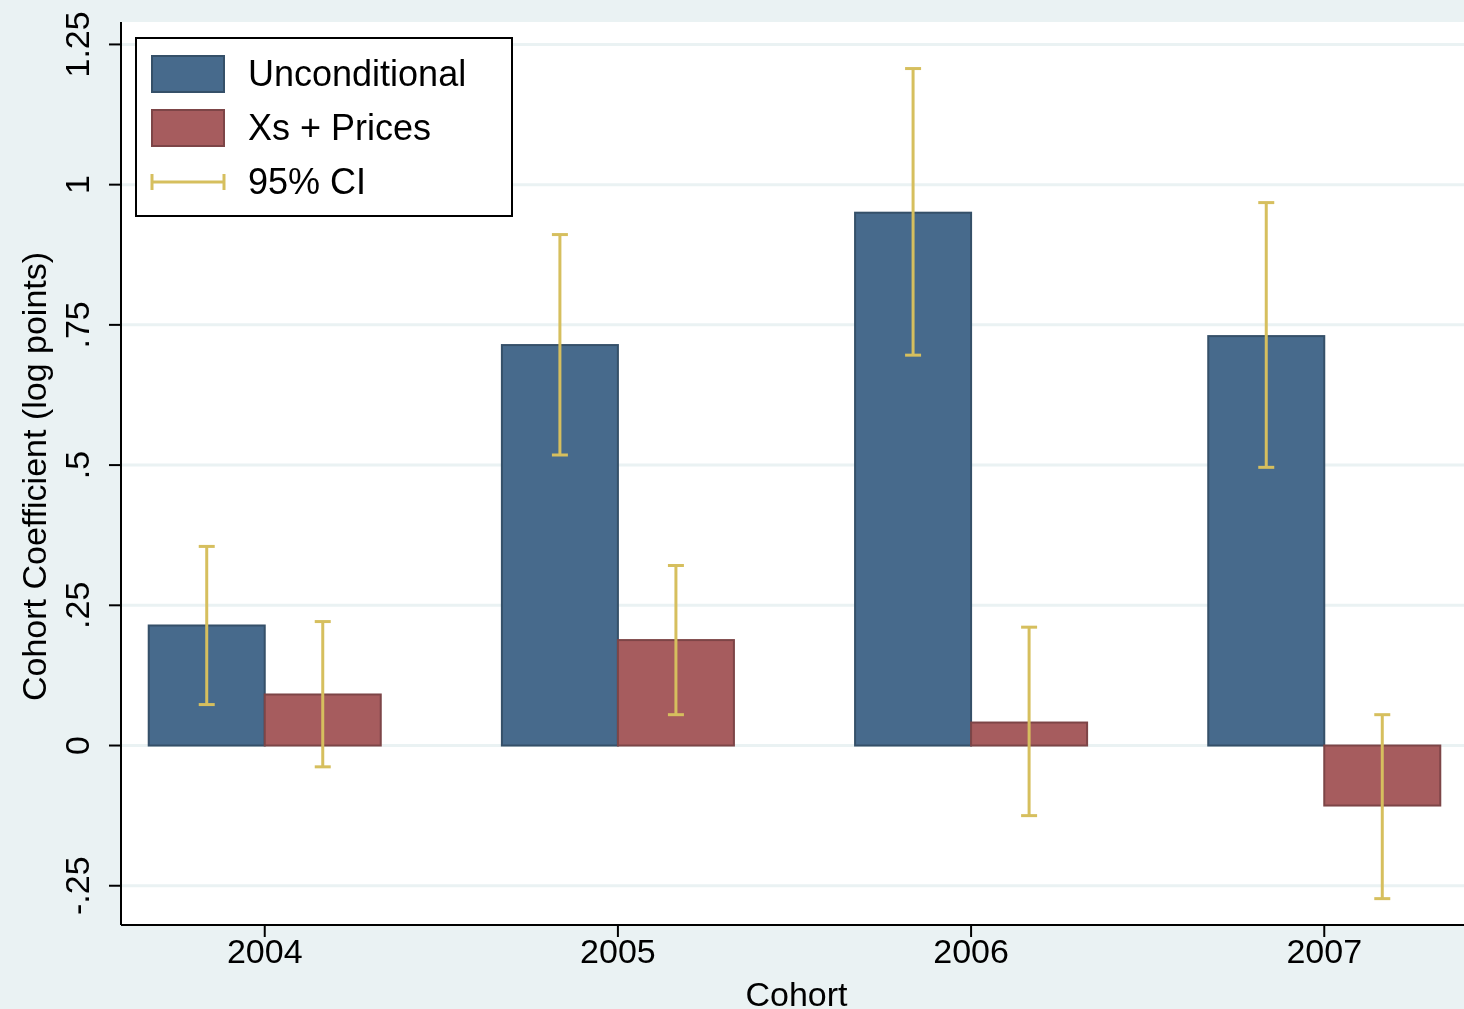 This screenshot has width=1464, height=1009. What do you see at coordinates (77, 185) in the screenshot?
I see `y-tick-label: 1` at bounding box center [77, 185].